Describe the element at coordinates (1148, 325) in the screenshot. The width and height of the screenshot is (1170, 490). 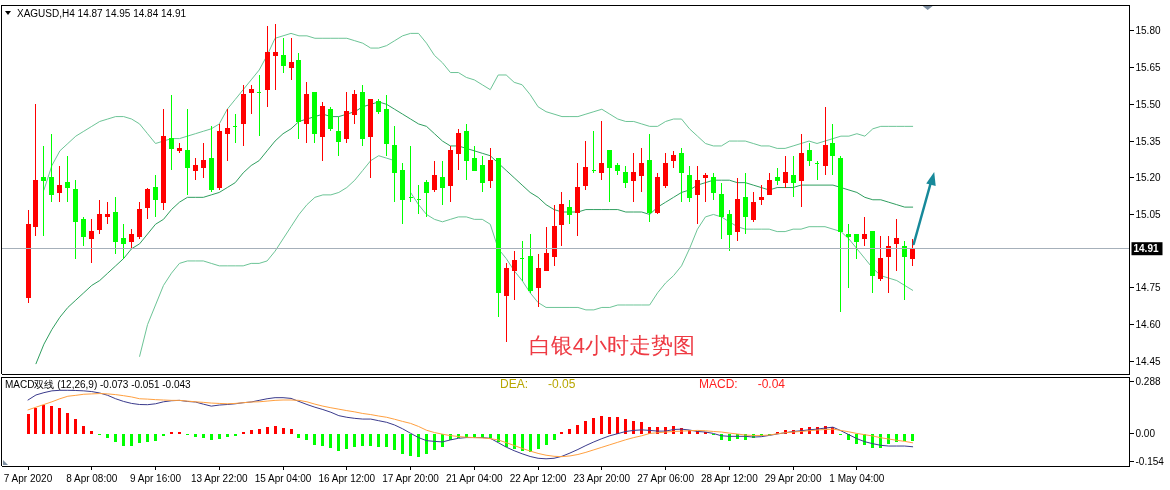
I see `y-tick-label: 14.60` at that location.